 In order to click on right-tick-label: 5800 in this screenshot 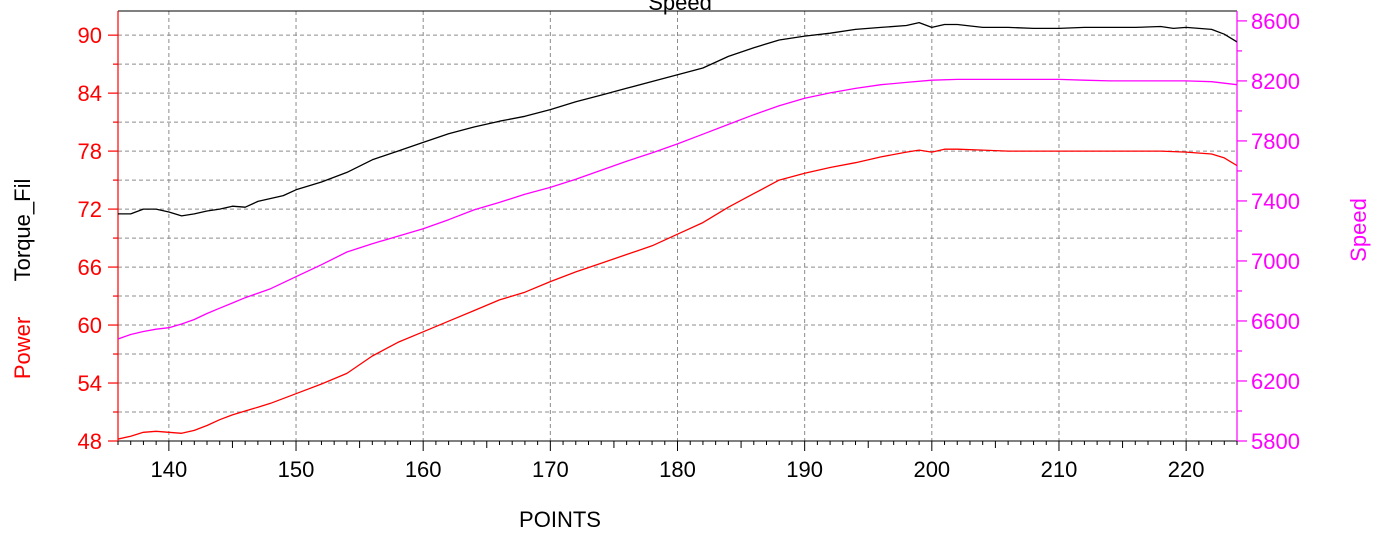, I will do `click(1275, 441)`.